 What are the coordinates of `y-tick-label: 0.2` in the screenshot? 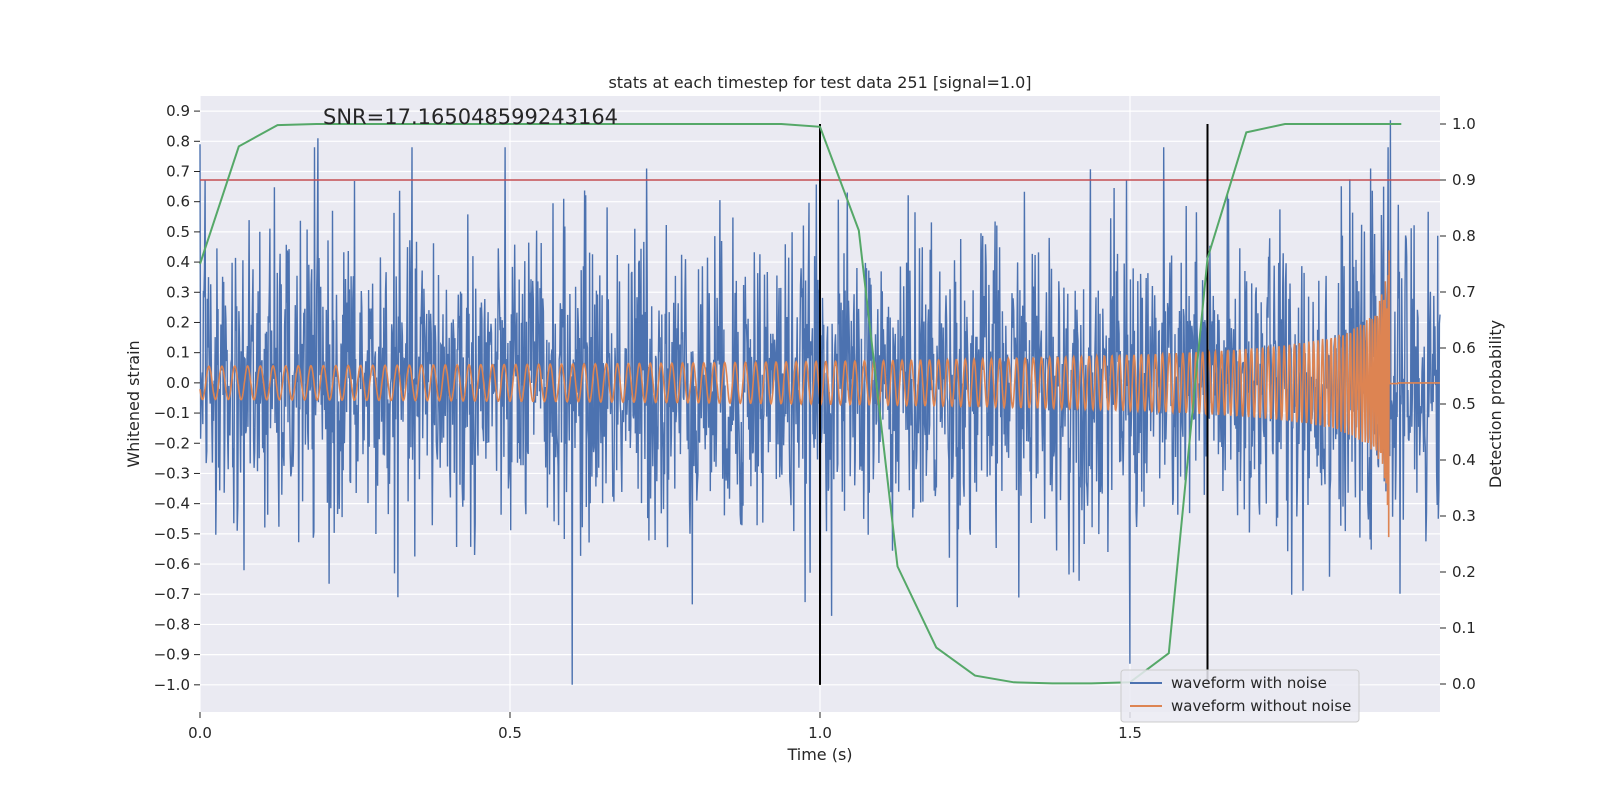 It's located at (178, 322).